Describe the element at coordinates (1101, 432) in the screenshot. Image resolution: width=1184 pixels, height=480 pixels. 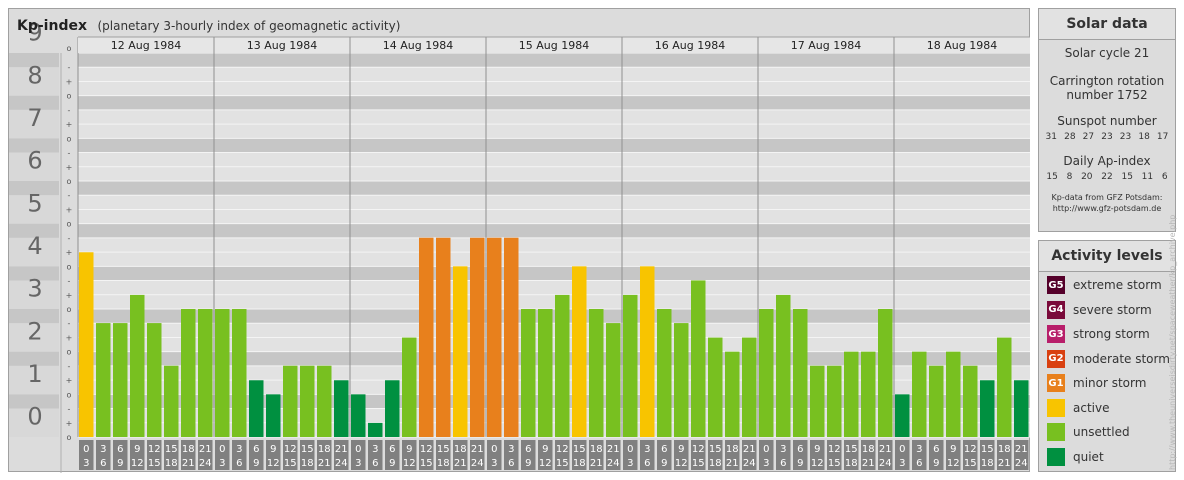
I see `activity-level-label: unsettled` at that location.